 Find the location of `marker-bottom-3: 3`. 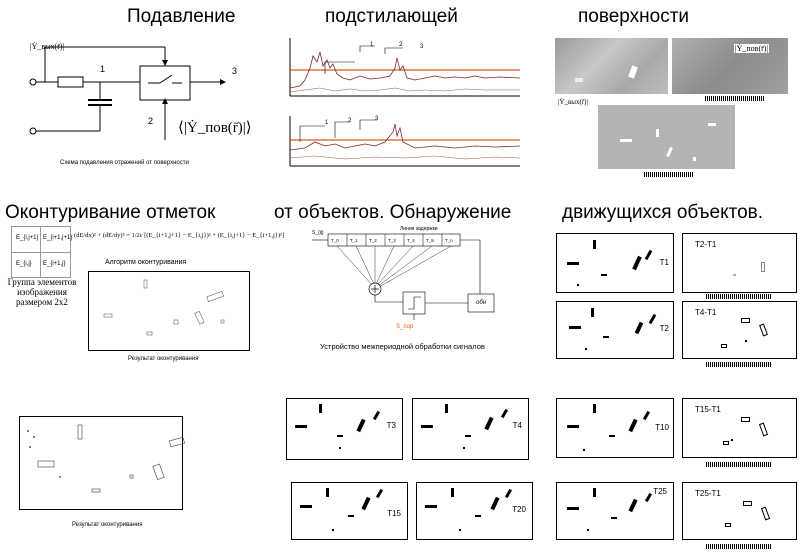

marker-bottom-3: 3 is located at coordinates (377, 119).